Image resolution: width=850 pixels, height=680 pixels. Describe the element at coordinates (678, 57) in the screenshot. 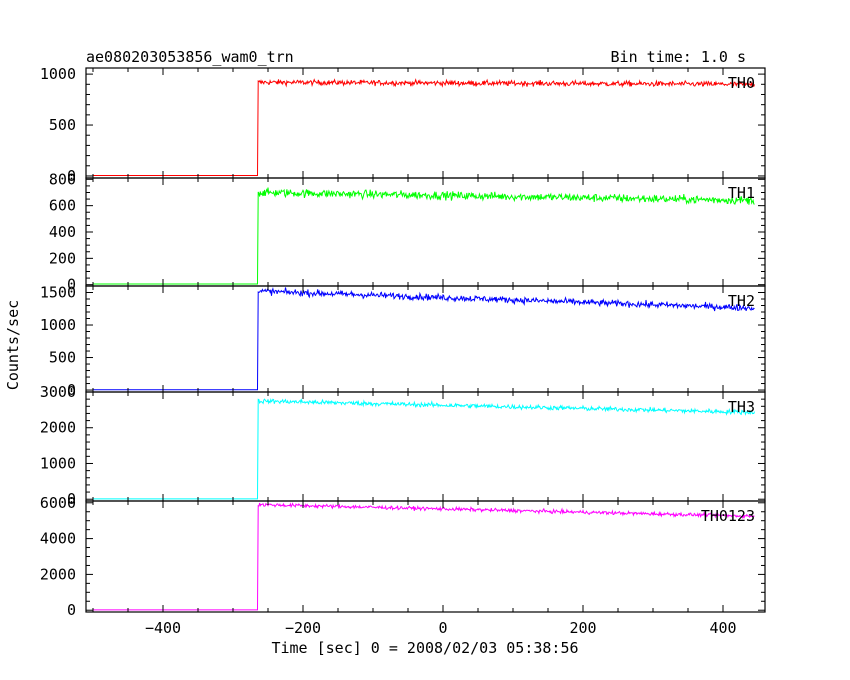

I see `bin-time-label: Bin time: 1.0 s` at that location.